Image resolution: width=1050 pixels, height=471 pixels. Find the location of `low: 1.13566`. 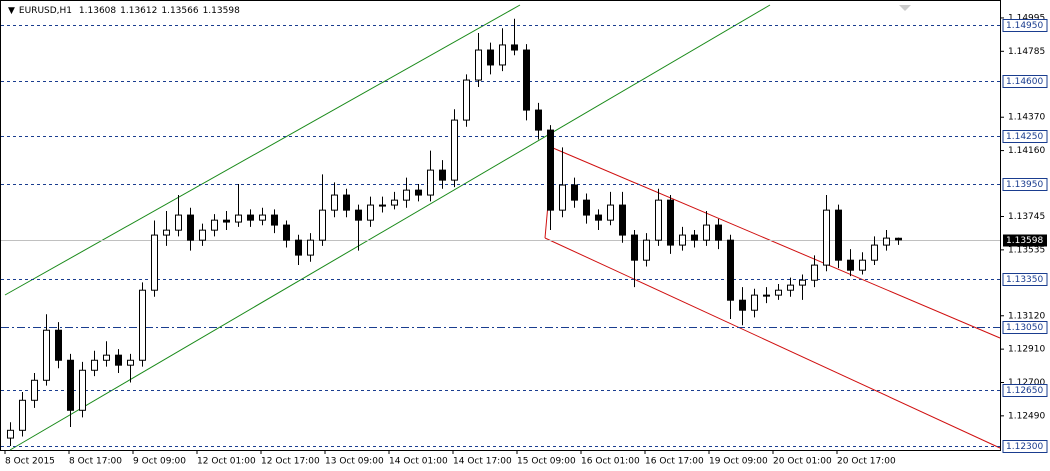

low: 1.13566 is located at coordinates (180, 11).